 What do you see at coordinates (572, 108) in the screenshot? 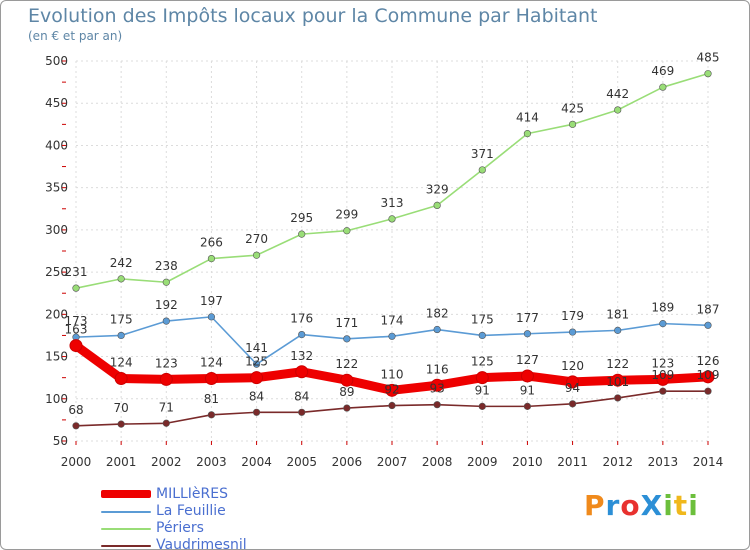
I see `data-label-p-riers: 425` at bounding box center [572, 108].